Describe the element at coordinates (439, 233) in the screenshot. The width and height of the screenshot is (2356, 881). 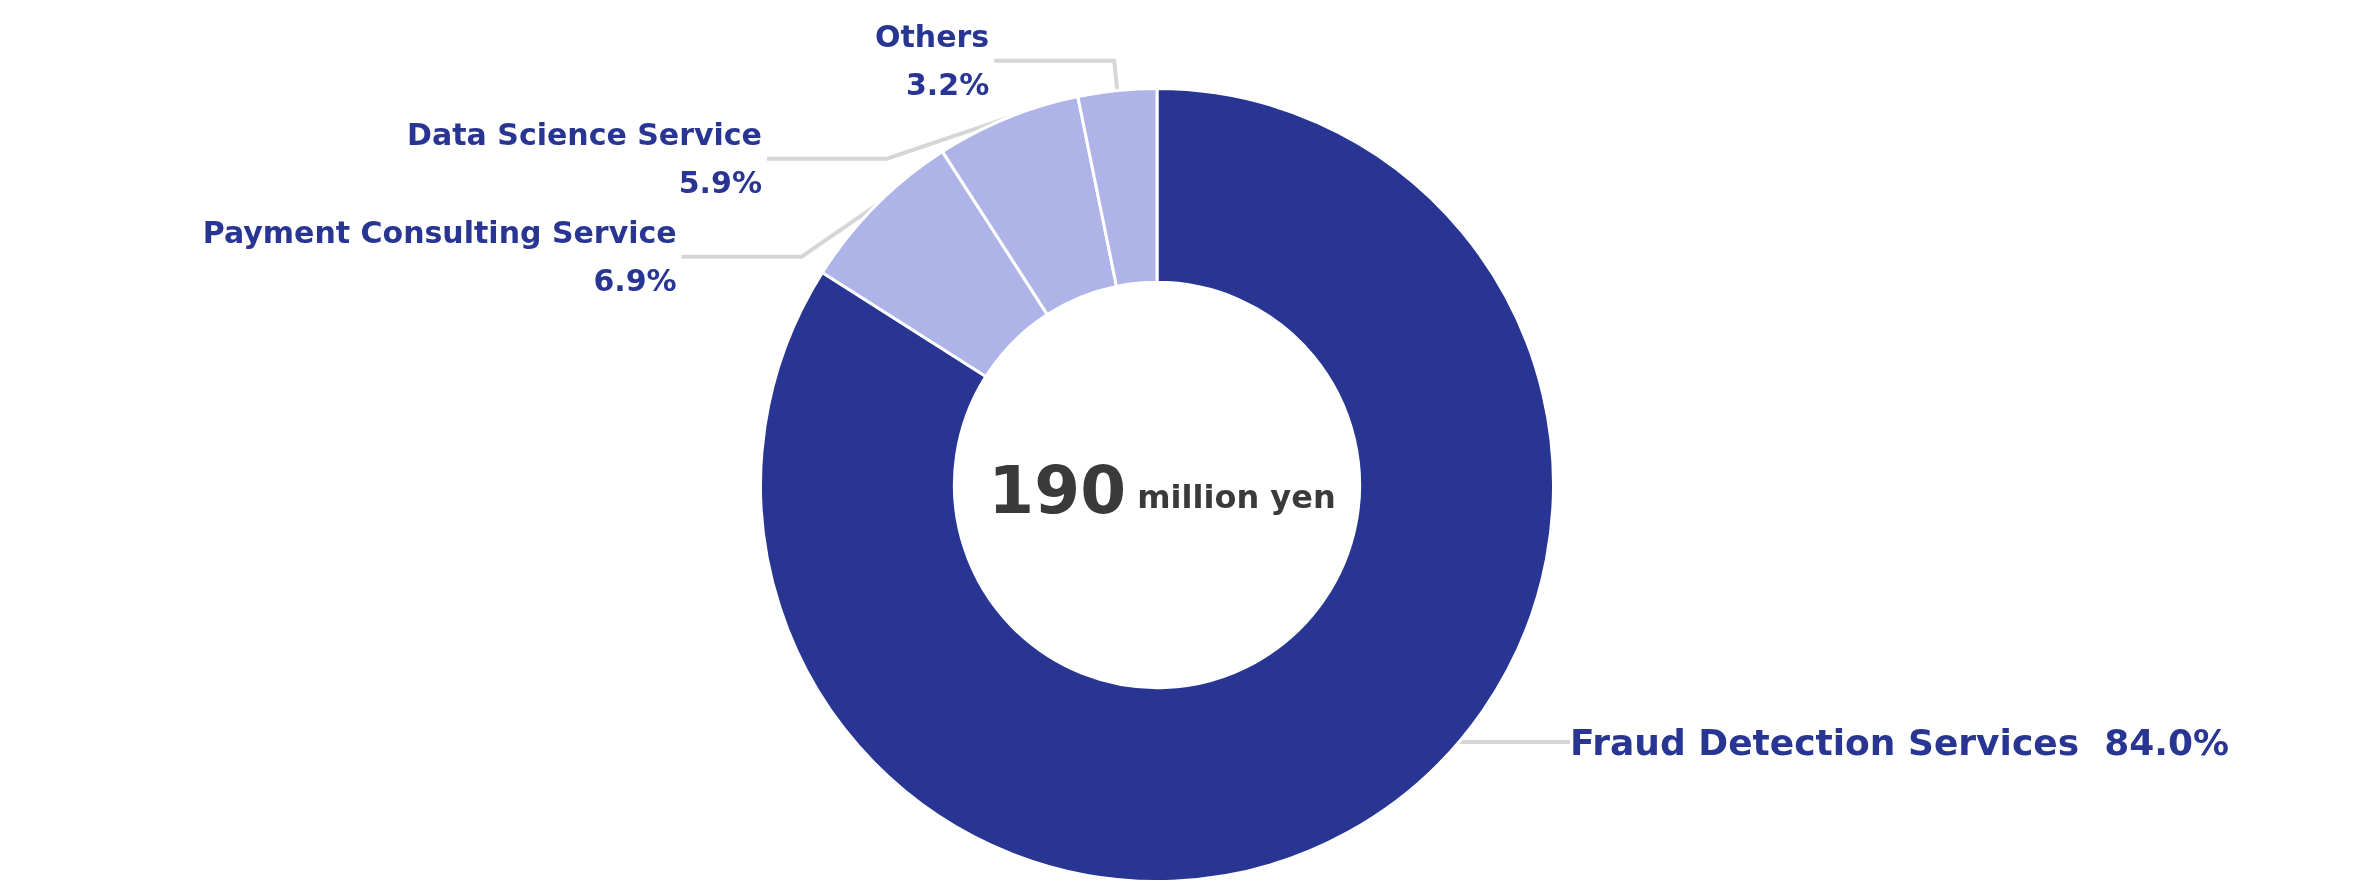
I see `slice-label: Payment Consulting Service` at that location.